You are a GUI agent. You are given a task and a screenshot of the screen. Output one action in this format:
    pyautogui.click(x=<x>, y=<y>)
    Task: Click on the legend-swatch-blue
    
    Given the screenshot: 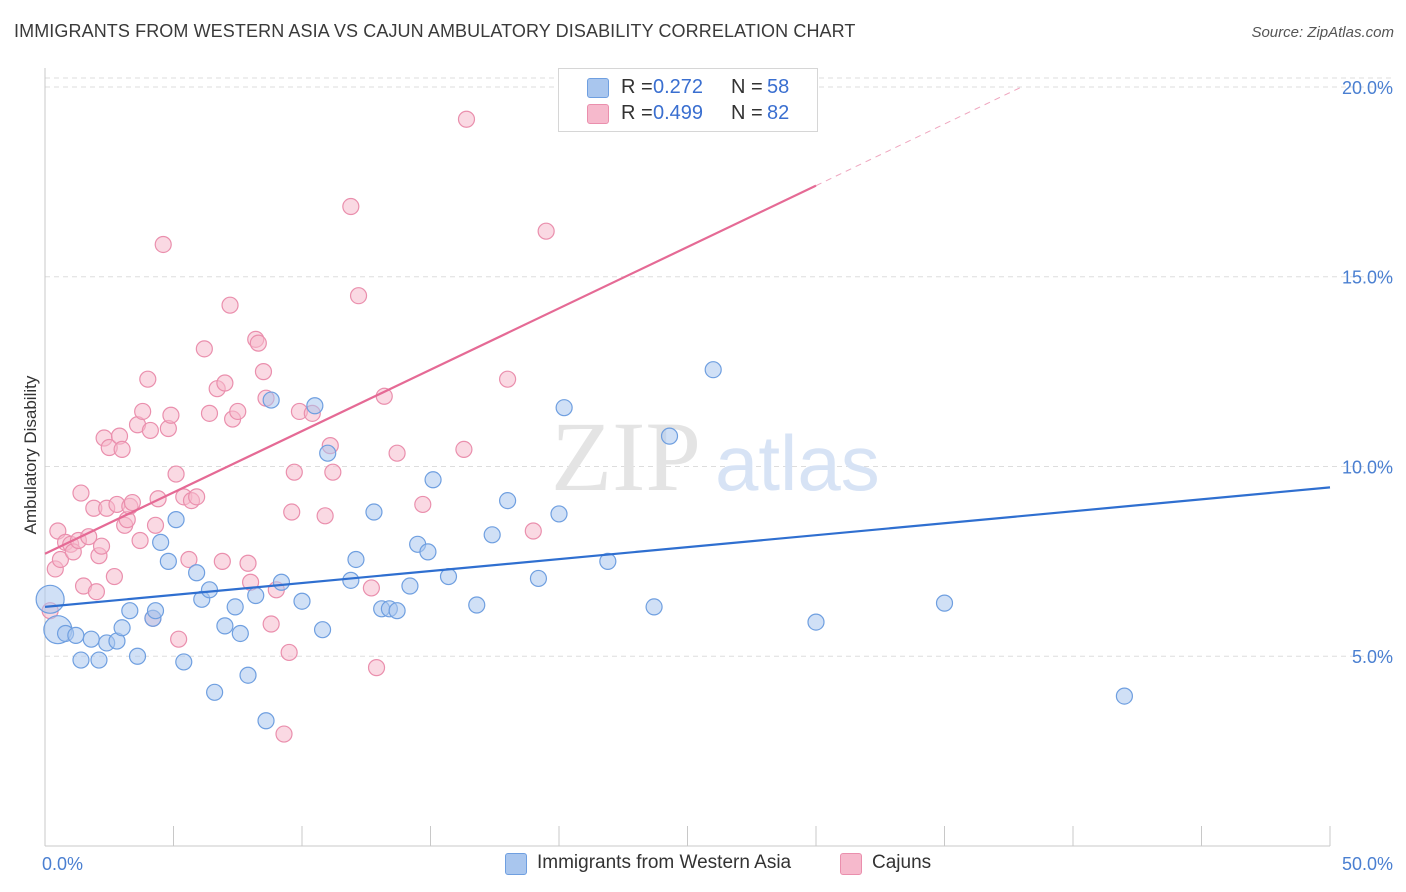 What is the action you would take?
    pyautogui.click(x=598, y=88)
    